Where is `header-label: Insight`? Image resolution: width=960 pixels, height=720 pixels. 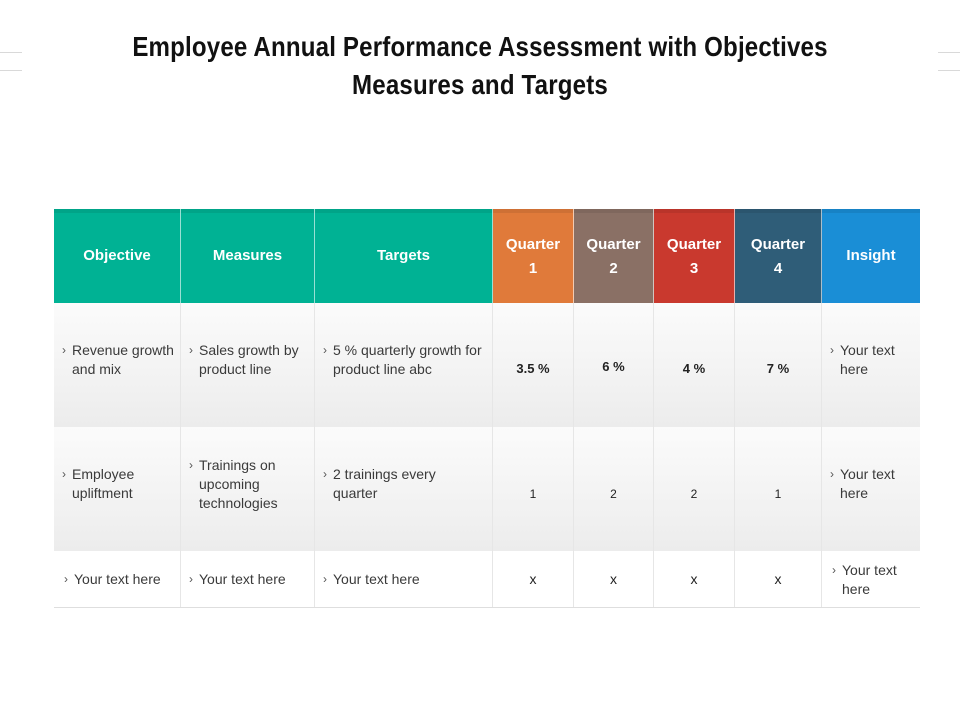 header-label: Insight is located at coordinates (871, 255).